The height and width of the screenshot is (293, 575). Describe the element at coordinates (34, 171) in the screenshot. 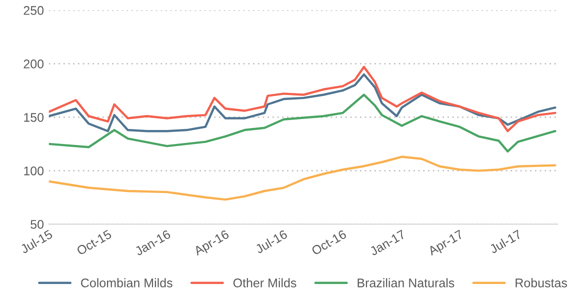

I see `y-tick-label: 100` at that location.